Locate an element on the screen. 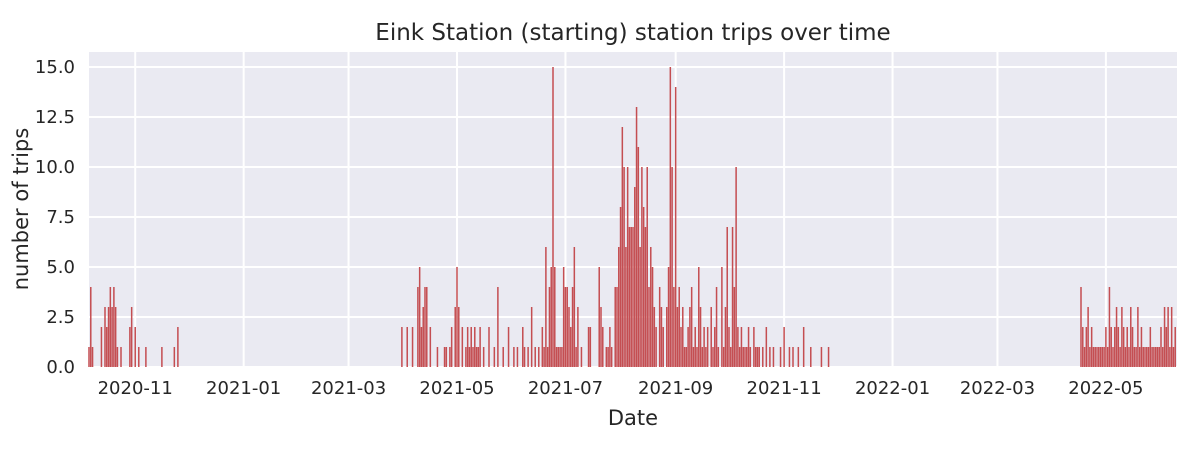 Image resolution: width=1200 pixels, height=450 pixels. x-tick-label: 2022-03 is located at coordinates (997, 388).